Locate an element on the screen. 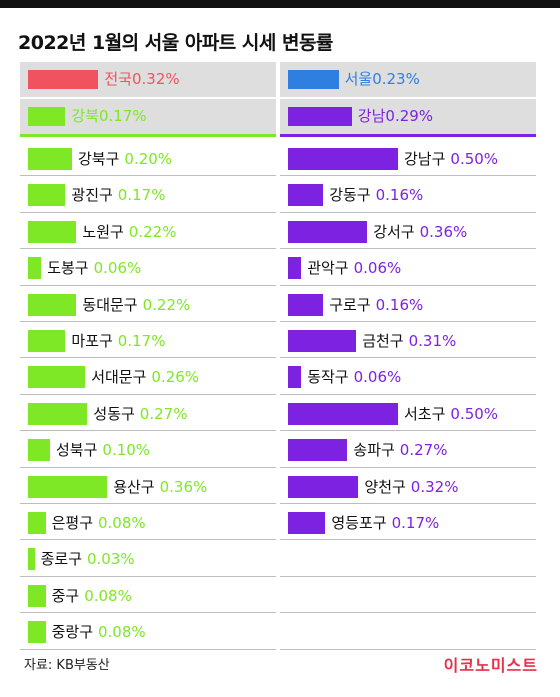  district-label: 노원구 0.22% is located at coordinates (129, 232).